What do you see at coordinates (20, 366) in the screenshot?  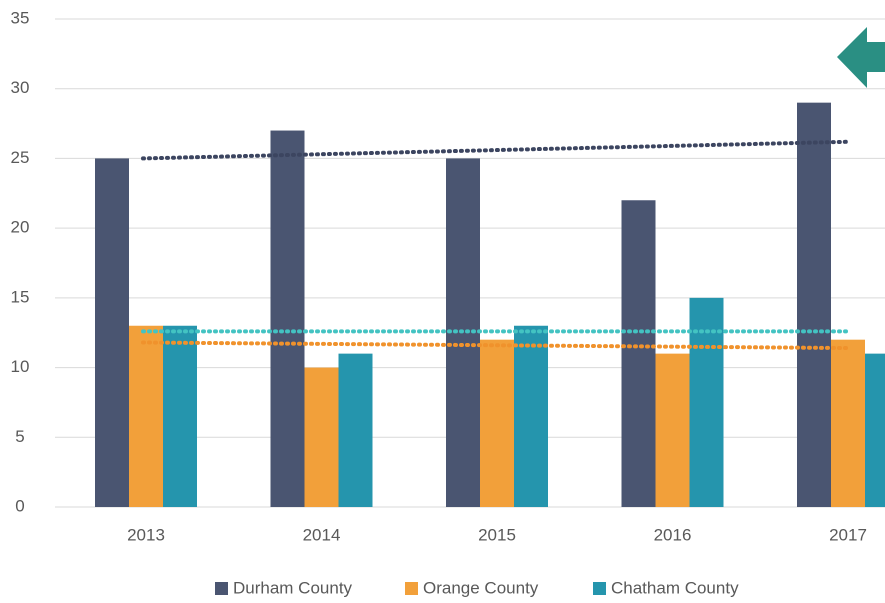 I see `y-tick-label: 10` at bounding box center [20, 366].